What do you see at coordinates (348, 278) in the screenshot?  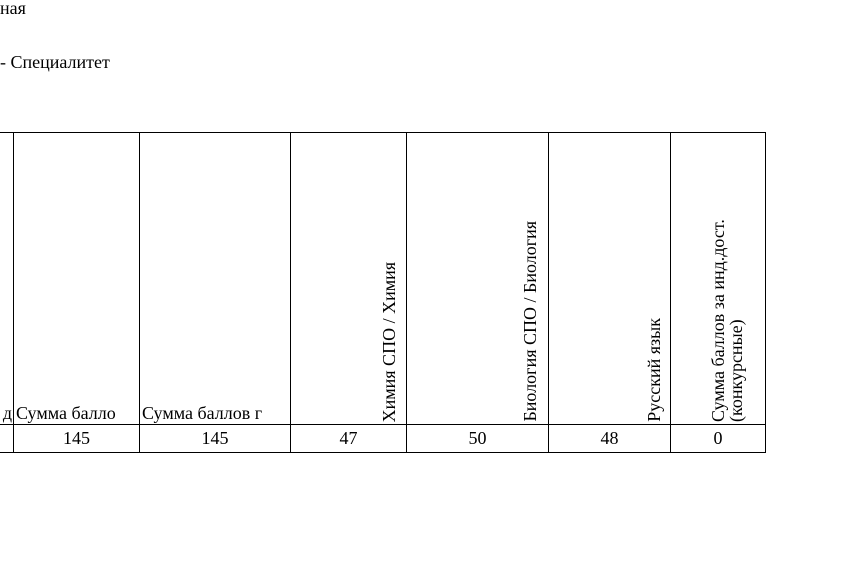 I see `header-cell: Химия СПО / Химия` at bounding box center [348, 278].